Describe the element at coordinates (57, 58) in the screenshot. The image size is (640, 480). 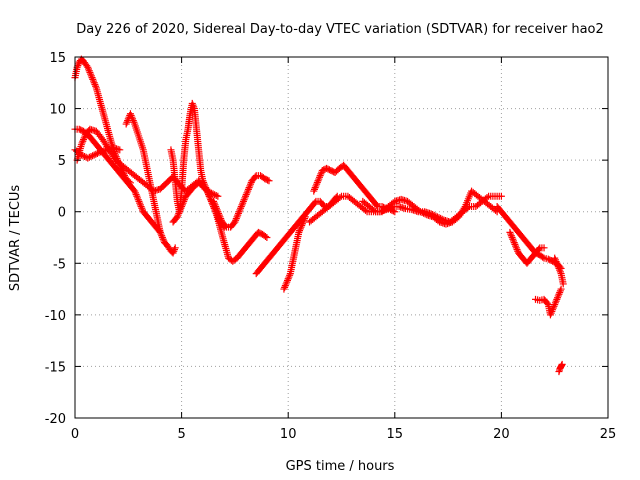
I see `y-tick-label: 15` at that location.